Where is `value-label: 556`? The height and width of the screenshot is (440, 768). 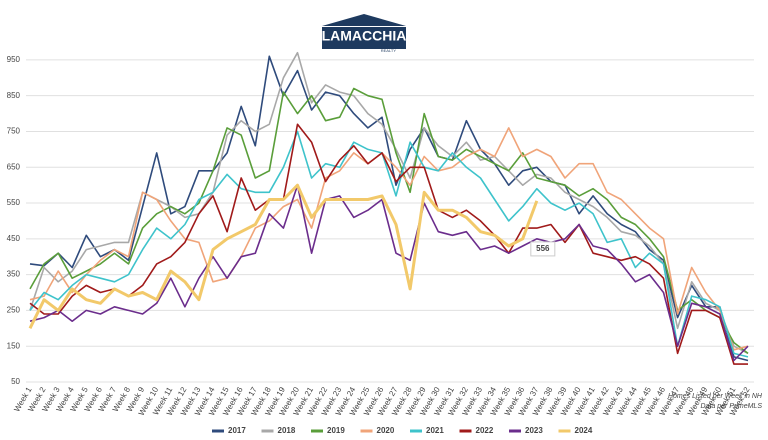 value-label: 556 is located at coordinates (543, 248).